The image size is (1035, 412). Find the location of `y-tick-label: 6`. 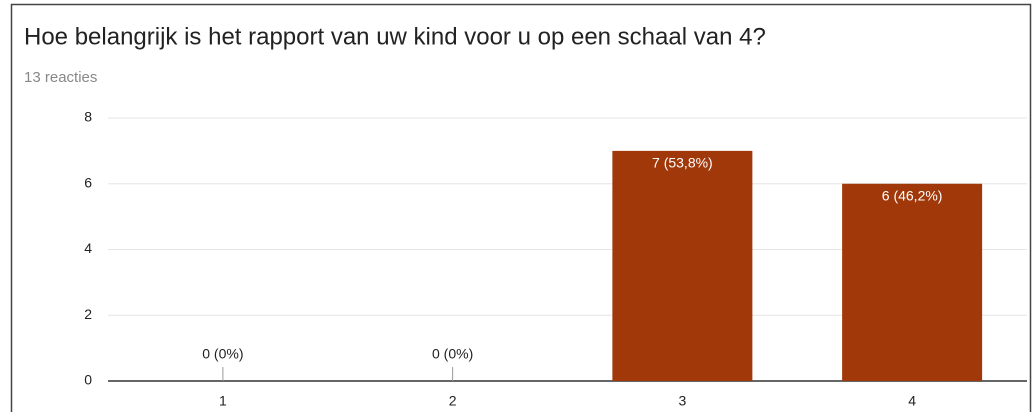

y-tick-label: 6 is located at coordinates (88, 182).